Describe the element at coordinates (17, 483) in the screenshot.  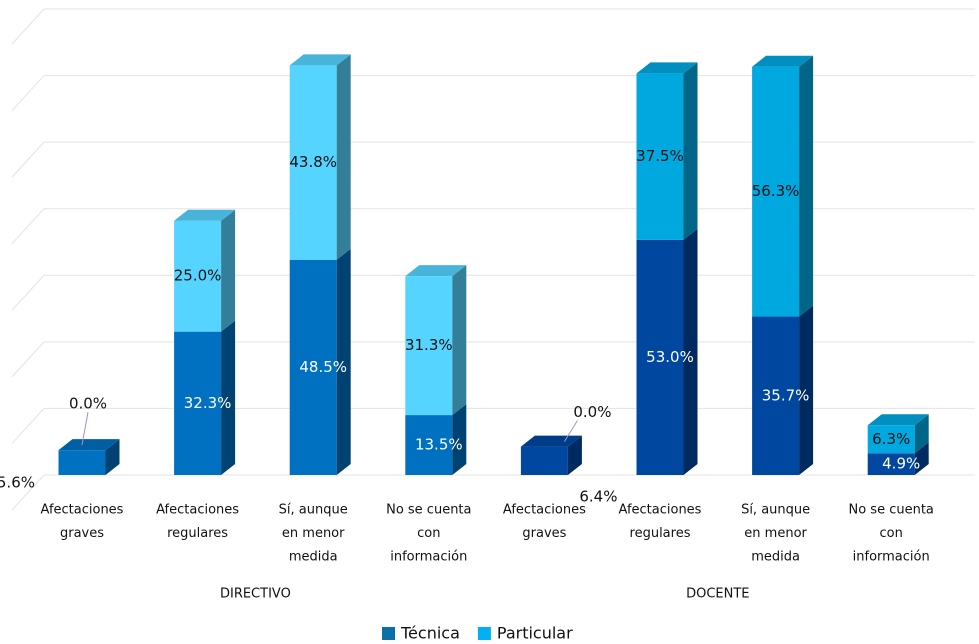
I see `data-label: 5.6%` at that location.